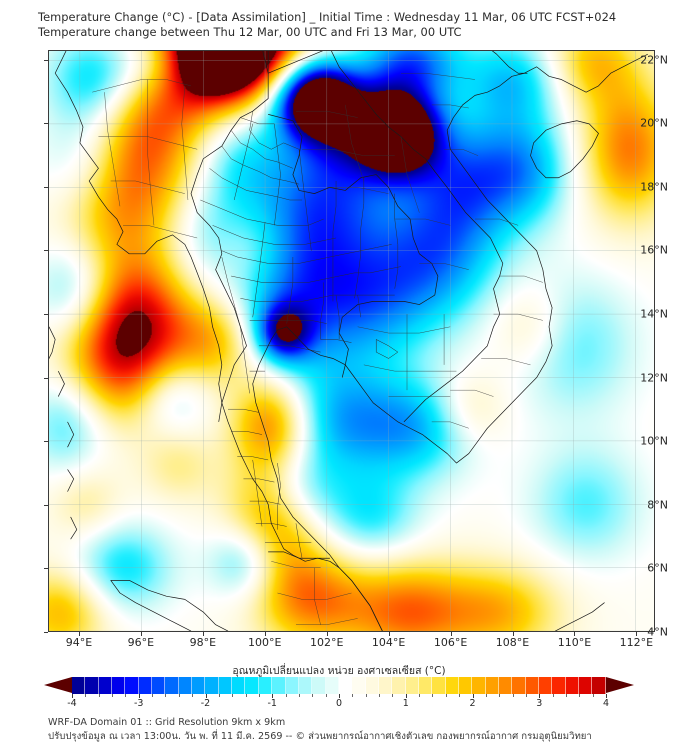 The image size is (676, 756). Describe the element at coordinates (654, 60) in the screenshot. I see `y-axis-tick-label: 22°N` at that location.